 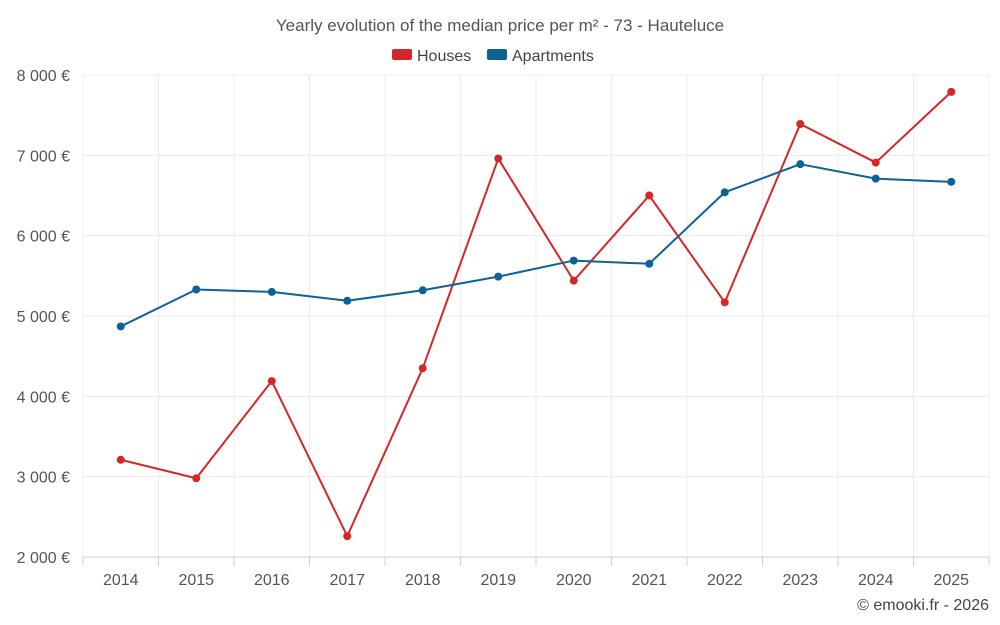 I want to click on x-tick-label: 2021, so click(x=649, y=580).